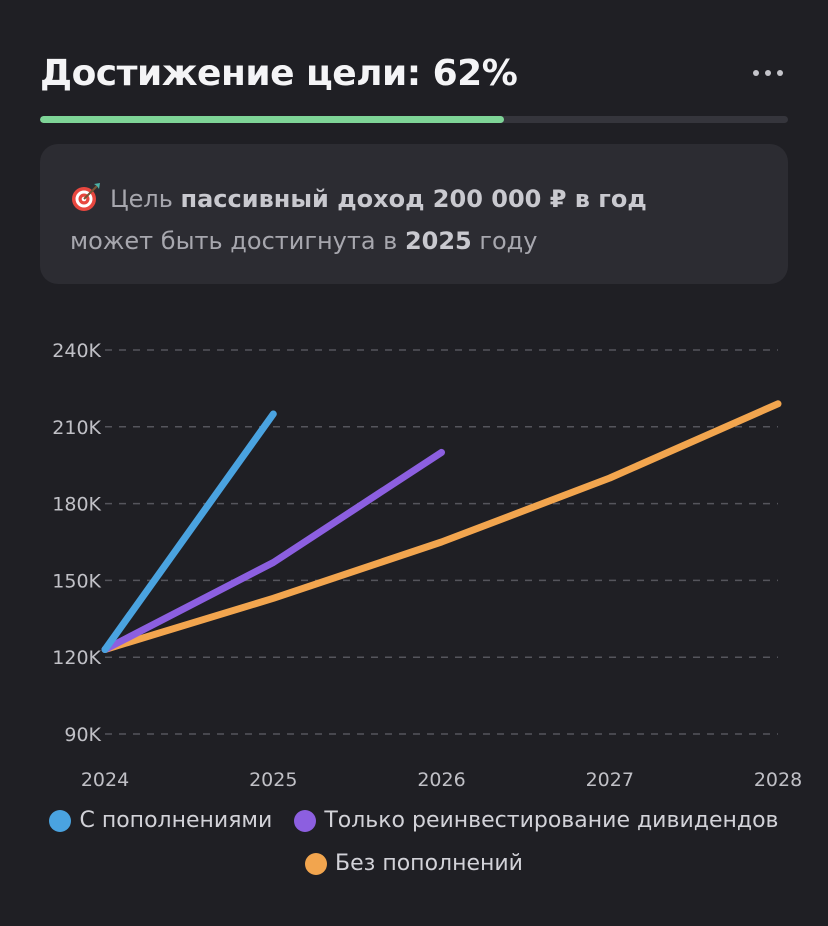  I want to click on y-tick-label: 120K, so click(76, 658).